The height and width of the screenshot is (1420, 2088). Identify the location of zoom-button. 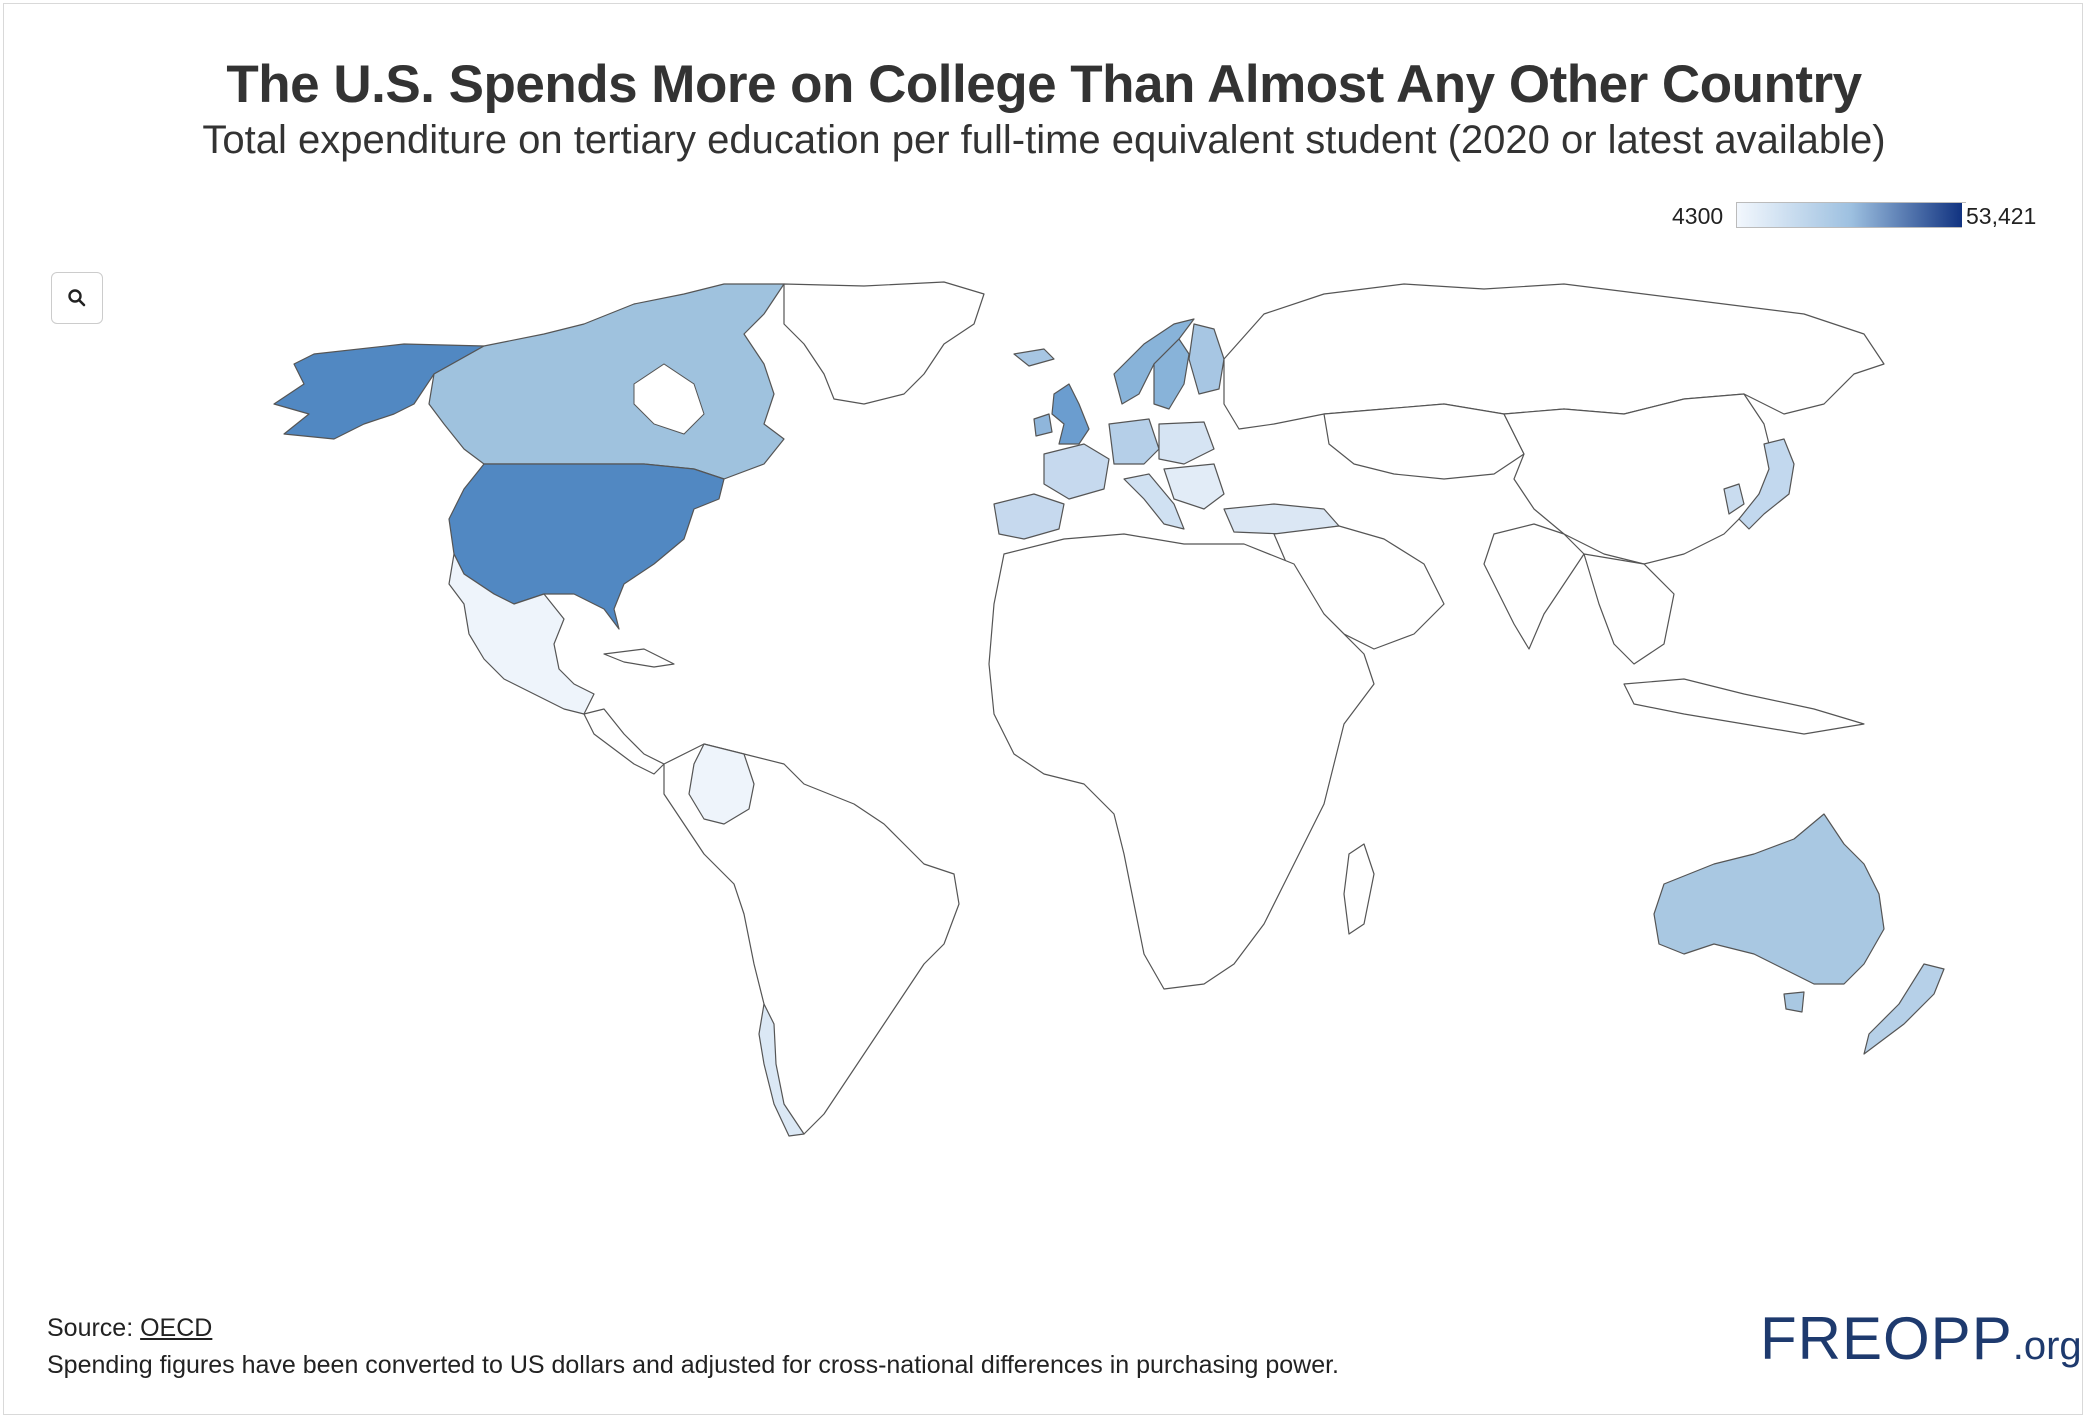
(77, 298).